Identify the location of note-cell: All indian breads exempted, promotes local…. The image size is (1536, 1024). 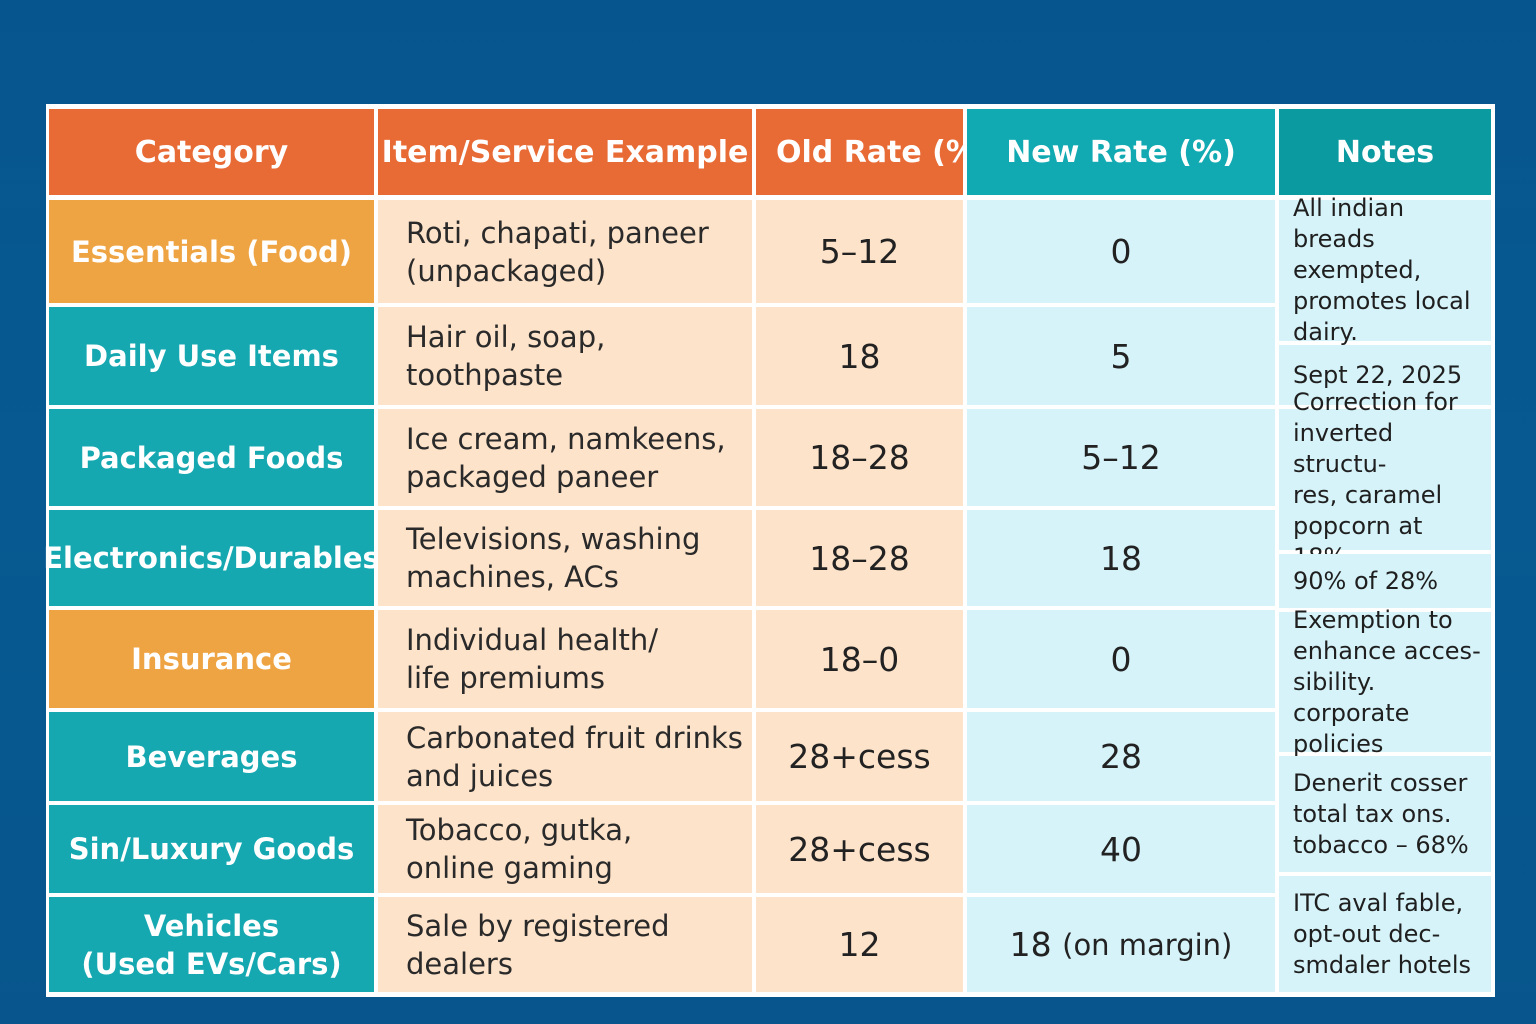
(1385, 270).